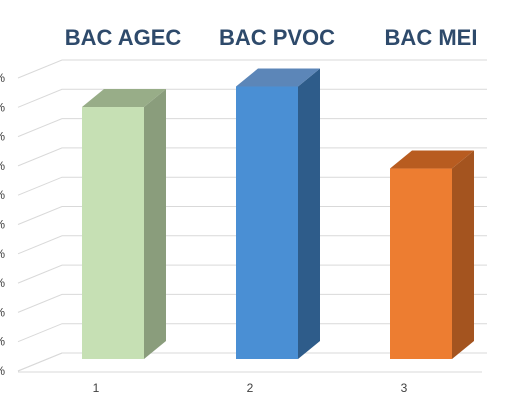 The image size is (526, 417). Describe the element at coordinates (404, 388) in the screenshot. I see `x-tick-label: 3` at that location.